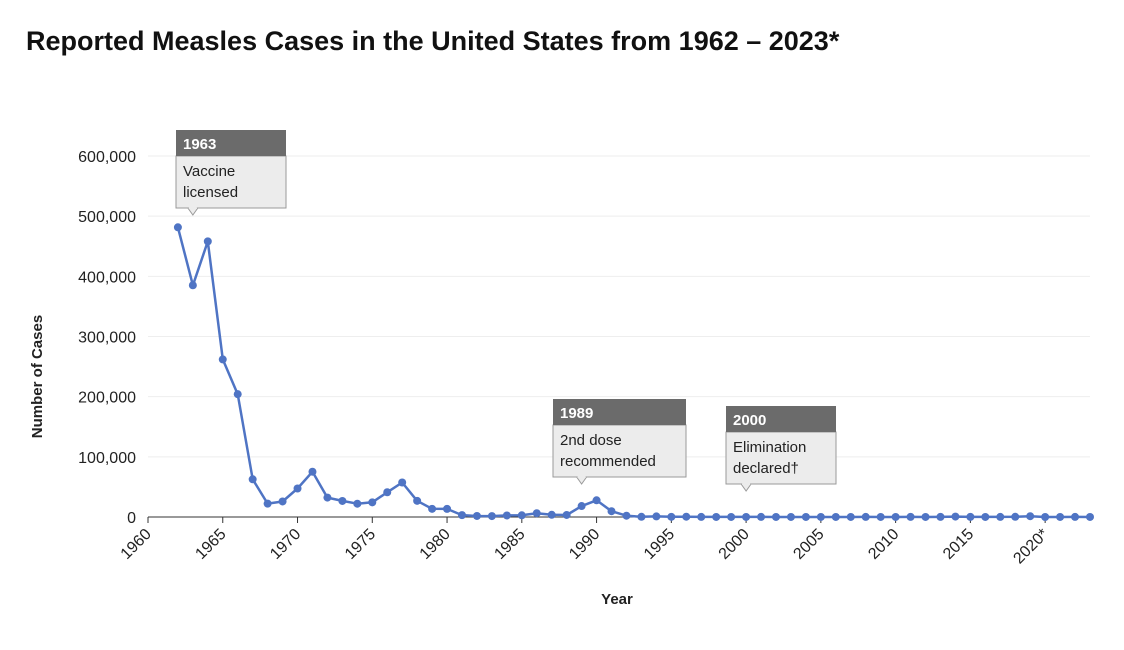 This screenshot has height=650, width=1124. Describe the element at coordinates (107, 458) in the screenshot. I see `y-tick-label: 100,000` at that location.